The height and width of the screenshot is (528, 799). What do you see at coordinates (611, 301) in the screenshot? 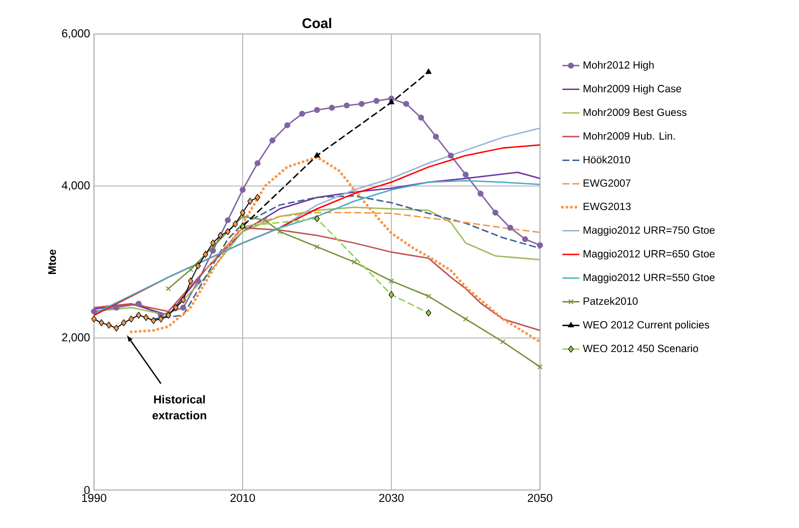
I see `legend-label: Patzek2010` at bounding box center [611, 301].